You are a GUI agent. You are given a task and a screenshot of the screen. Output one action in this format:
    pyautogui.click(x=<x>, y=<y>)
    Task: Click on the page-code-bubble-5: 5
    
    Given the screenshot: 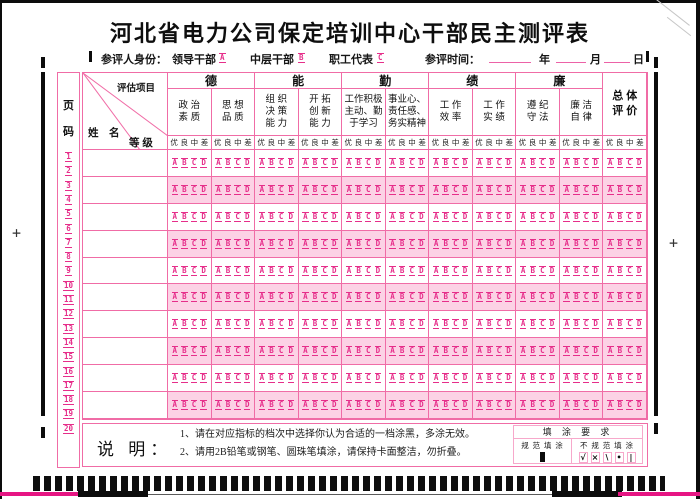 What is the action you would take?
    pyautogui.click(x=68, y=212)
    